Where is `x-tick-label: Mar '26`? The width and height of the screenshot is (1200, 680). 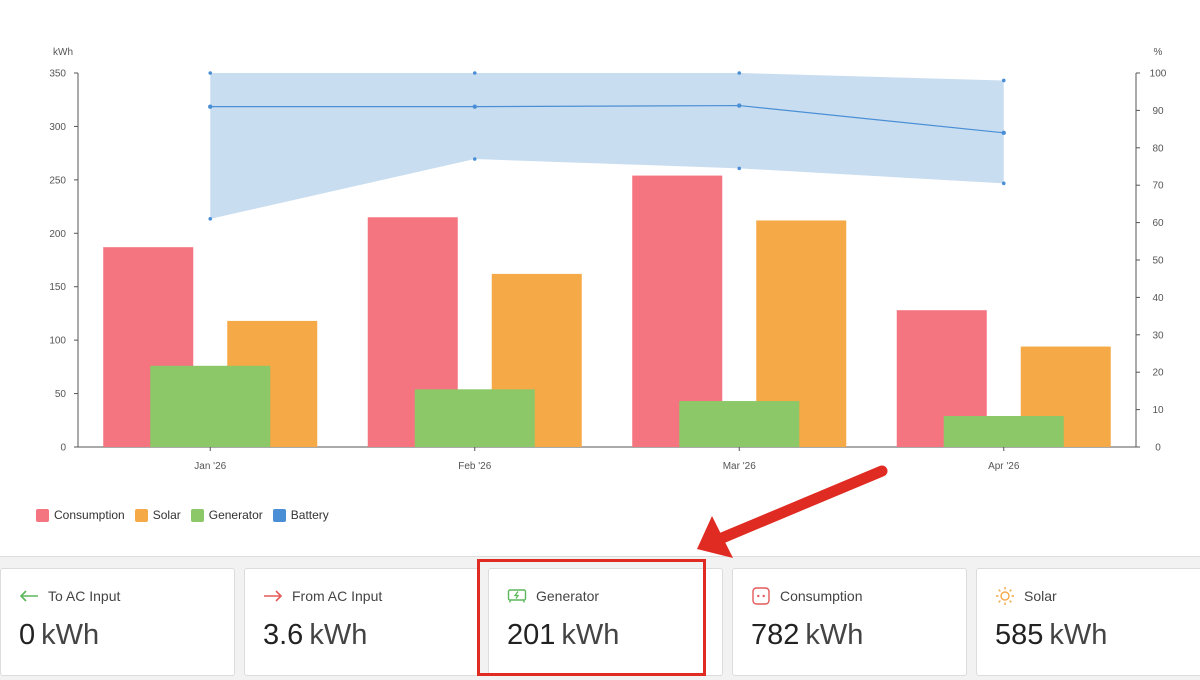
x-tick-label: Mar '26 is located at coordinates (739, 466).